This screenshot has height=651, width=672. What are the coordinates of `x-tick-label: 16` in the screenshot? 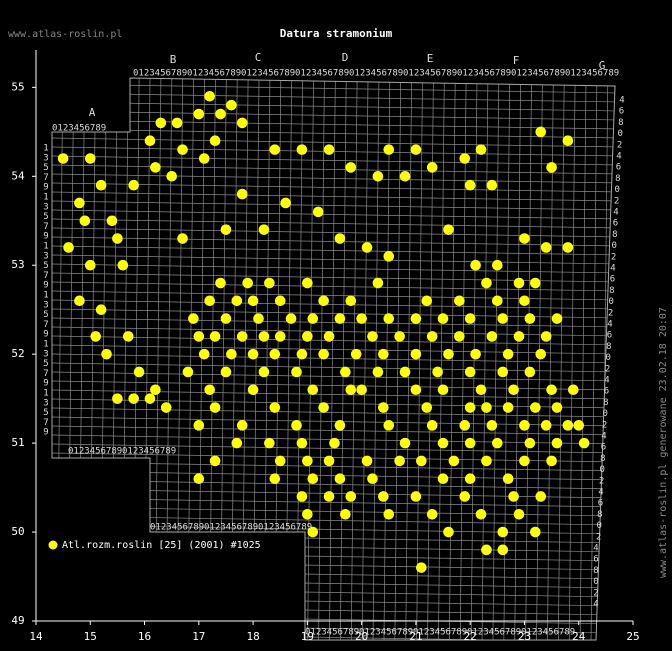 It's located at (144, 636).